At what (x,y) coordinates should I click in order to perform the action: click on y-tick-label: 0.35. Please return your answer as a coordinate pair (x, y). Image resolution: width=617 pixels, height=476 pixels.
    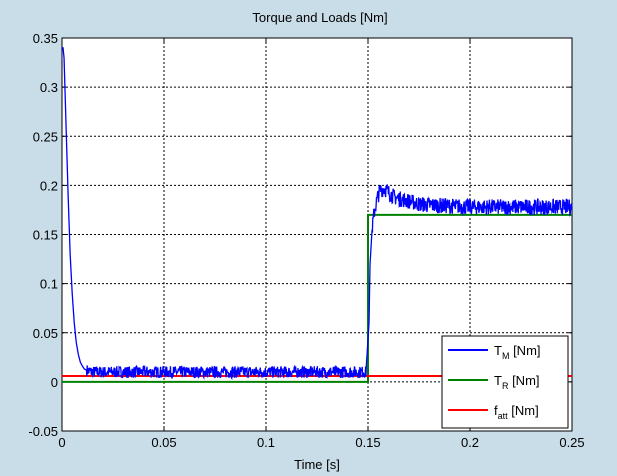
    Looking at the image, I should click on (45, 38).